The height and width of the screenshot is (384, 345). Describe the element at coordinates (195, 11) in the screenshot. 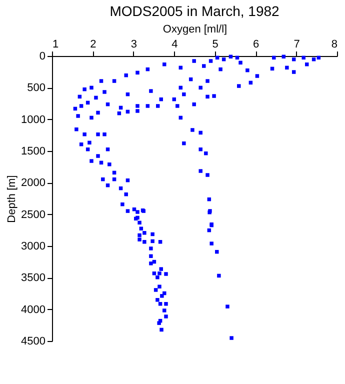

I see `chart-title: MODS2005 in March, 1982` at that location.